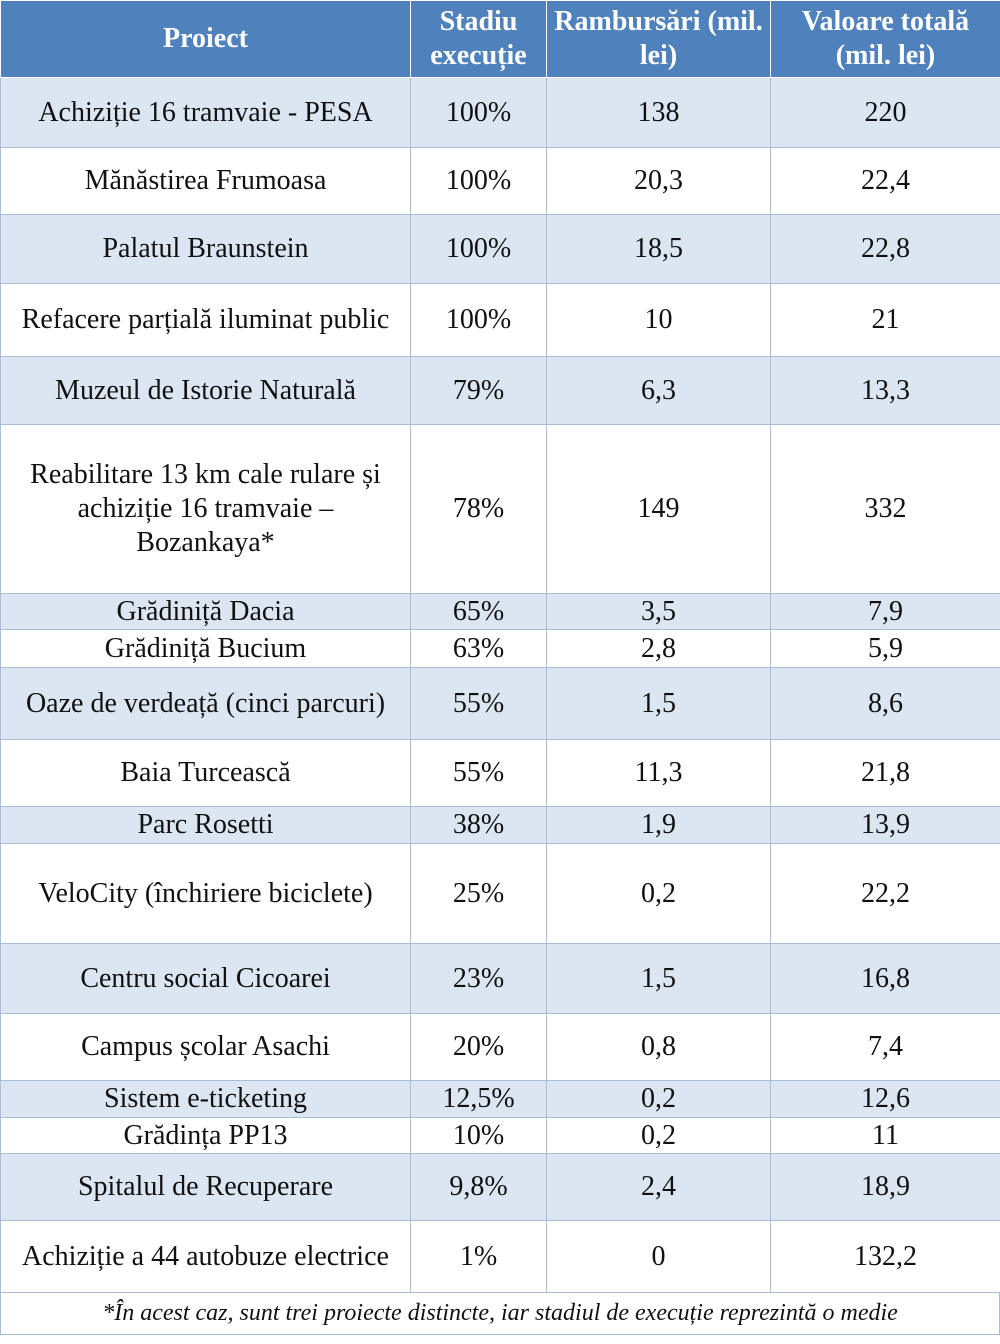  I want to click on cell-reimbursements: 10, so click(658, 320).